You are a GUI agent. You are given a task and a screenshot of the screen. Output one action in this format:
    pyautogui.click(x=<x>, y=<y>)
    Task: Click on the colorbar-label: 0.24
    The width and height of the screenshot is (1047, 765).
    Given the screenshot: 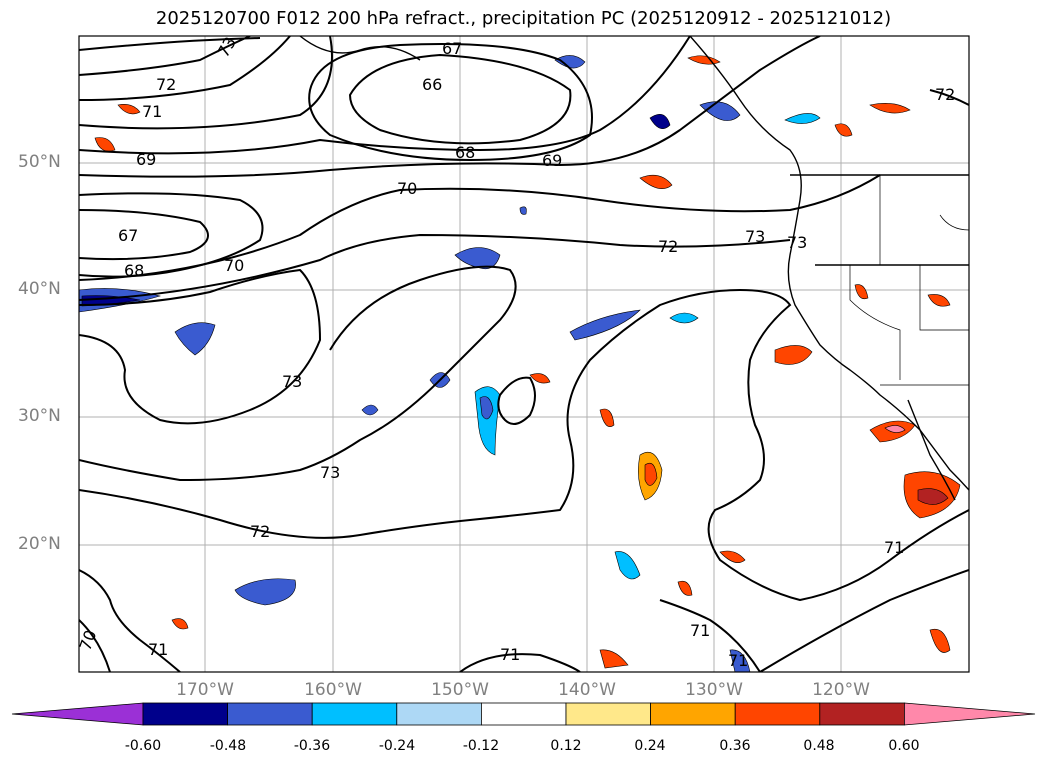 What is the action you would take?
    pyautogui.click(x=650, y=746)
    